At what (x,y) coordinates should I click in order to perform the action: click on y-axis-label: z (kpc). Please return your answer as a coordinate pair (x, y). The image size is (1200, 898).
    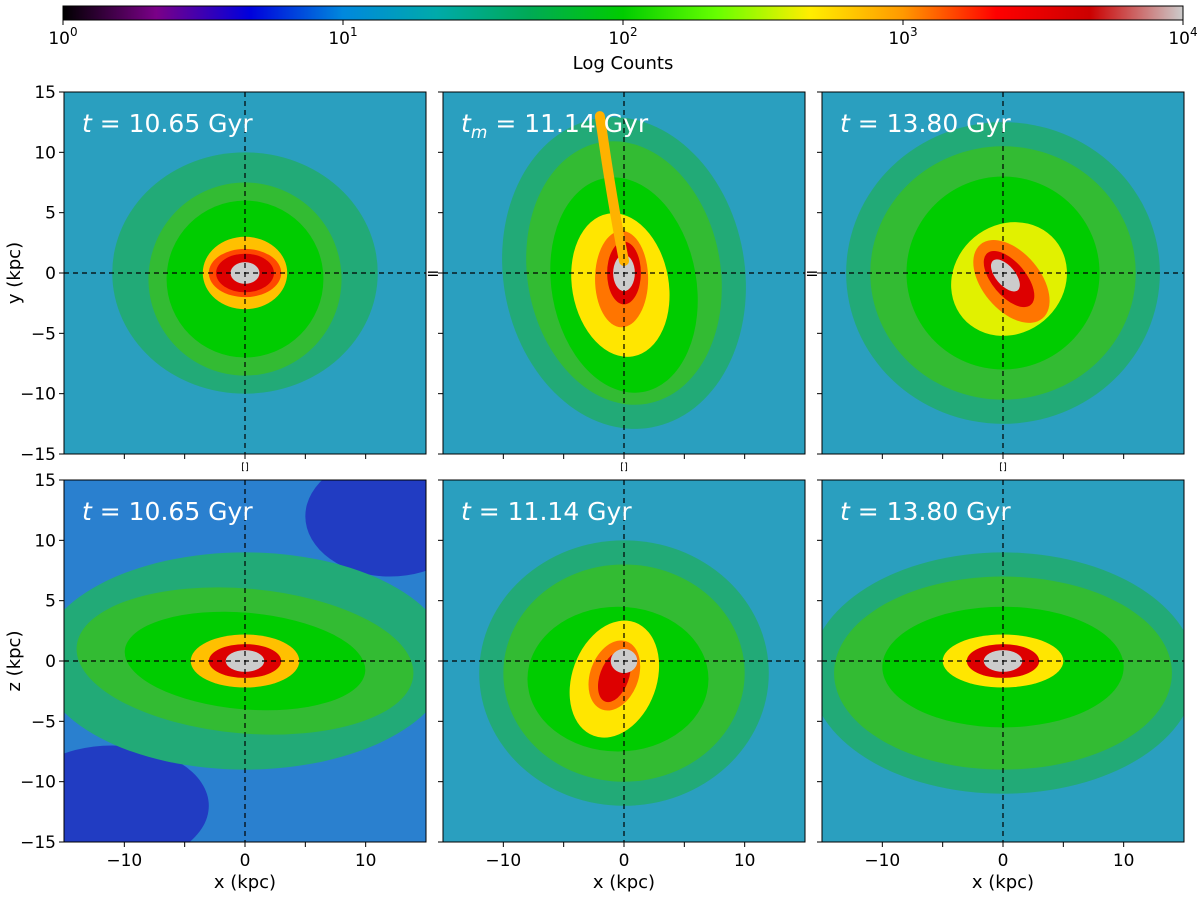
    Looking at the image, I should click on (14, 661).